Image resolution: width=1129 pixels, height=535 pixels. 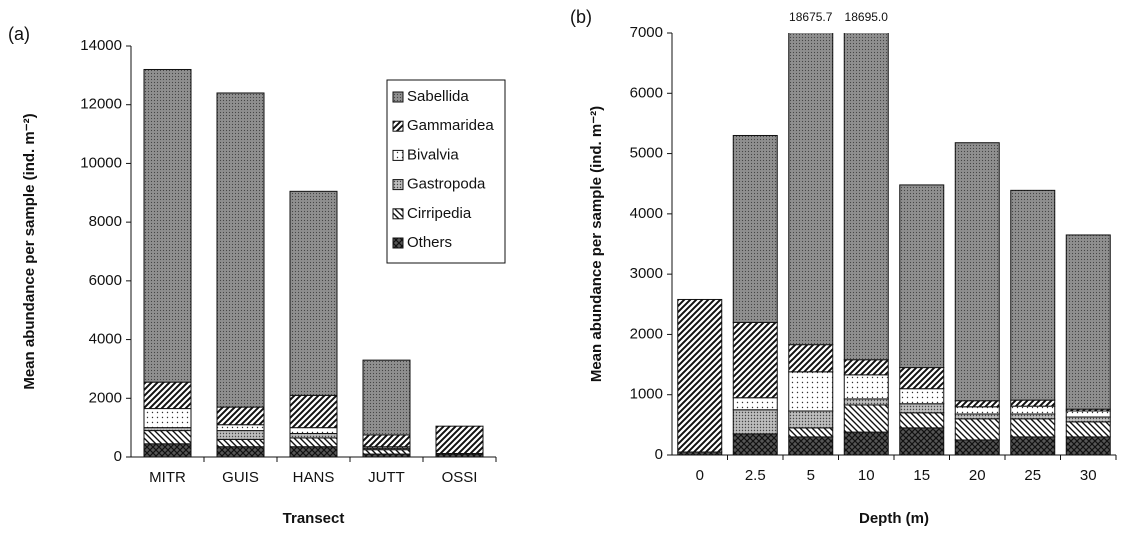 What do you see at coordinates (439, 213) in the screenshot?
I see `legend-label: Cirripedia` at bounding box center [439, 213].